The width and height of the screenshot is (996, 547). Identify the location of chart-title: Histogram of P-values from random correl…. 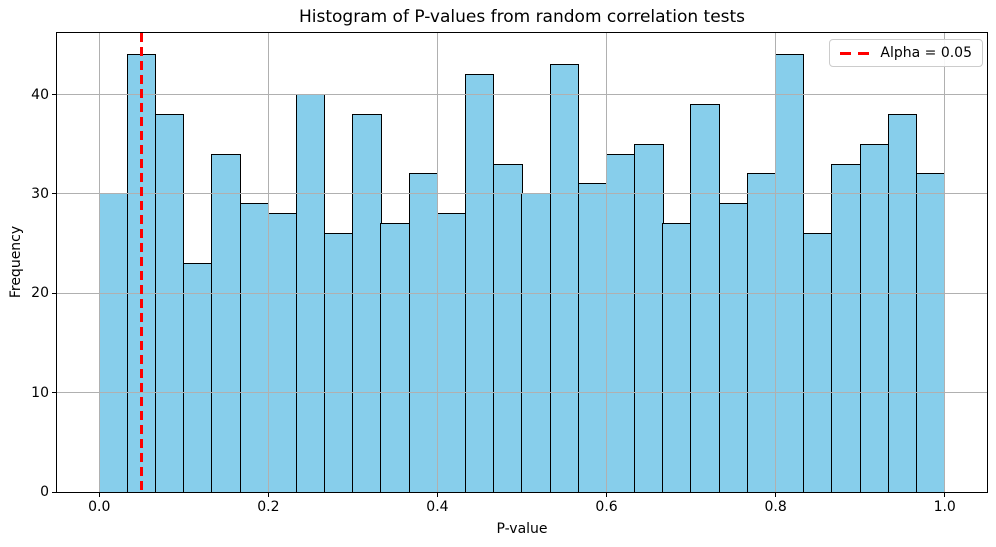
(522, 17).